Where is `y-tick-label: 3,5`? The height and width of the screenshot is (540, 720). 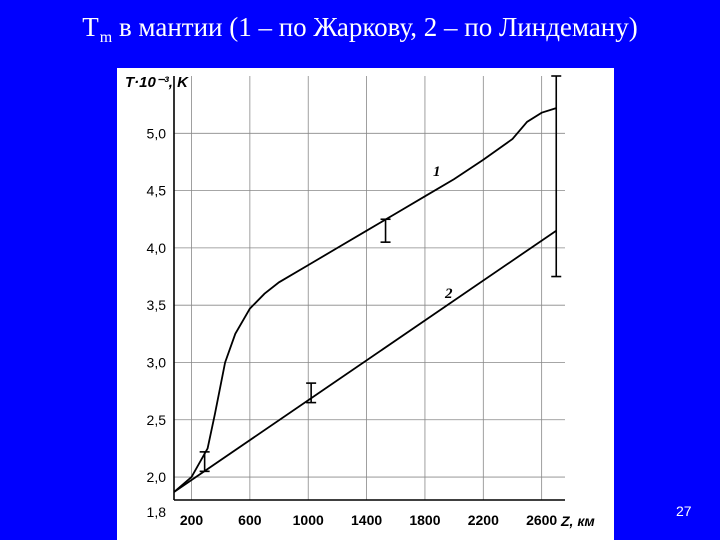 y-tick-label: 3,5 is located at coordinates (157, 305).